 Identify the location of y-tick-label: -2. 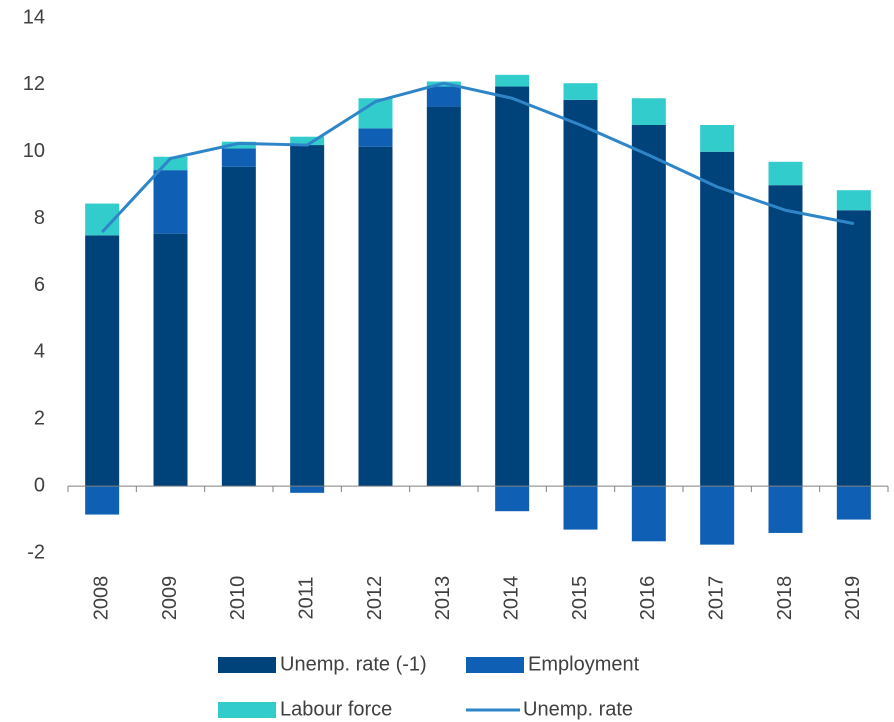
(36, 552).